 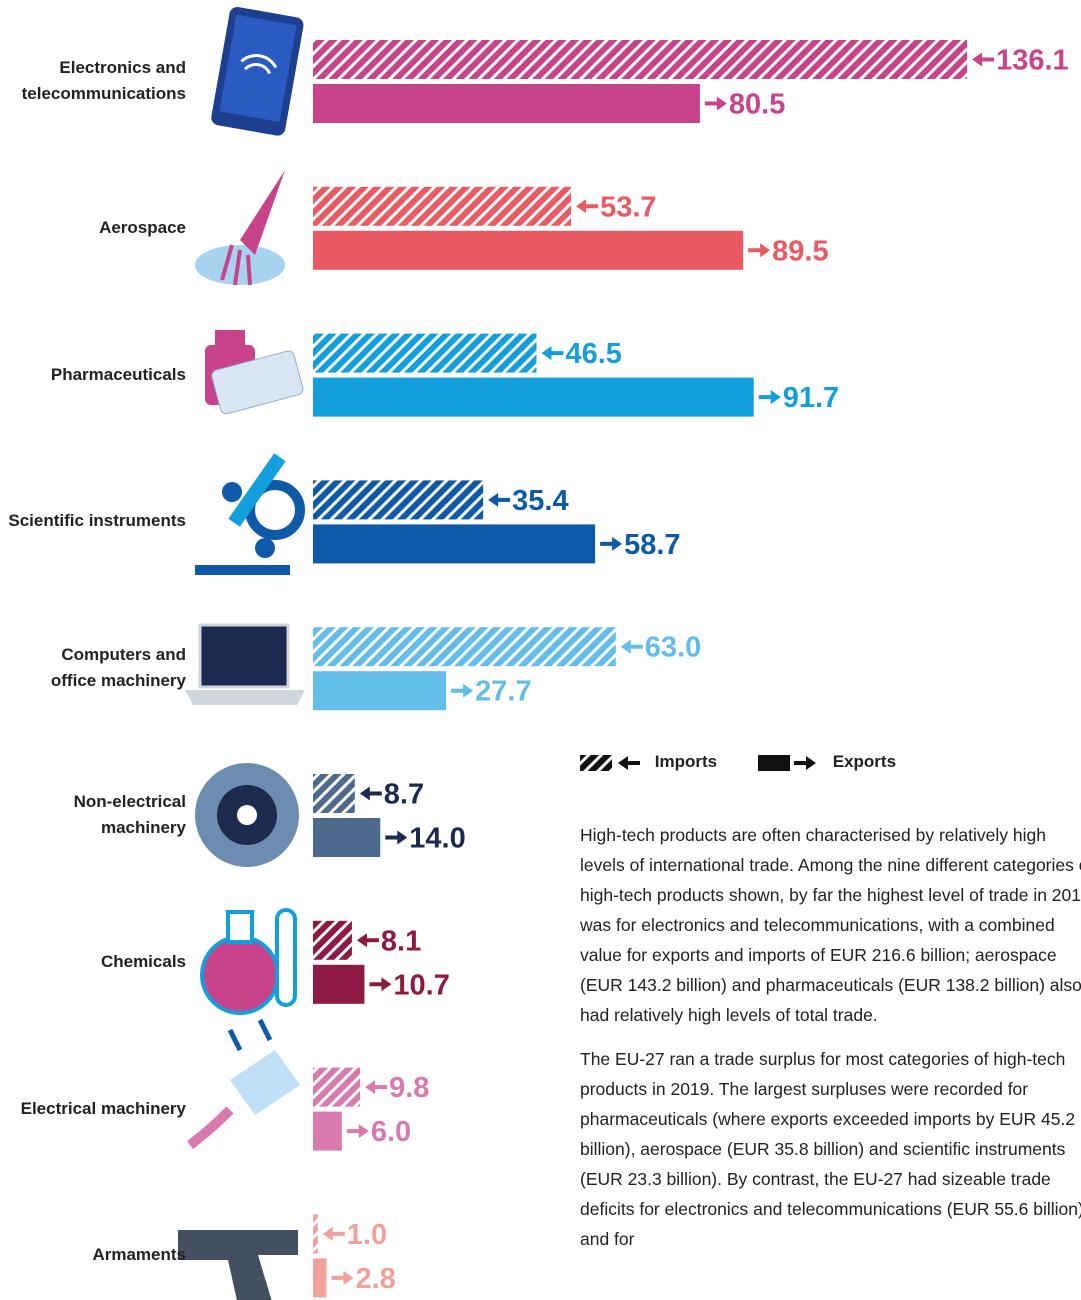 What do you see at coordinates (139, 1255) in the screenshot?
I see `category-label: Armaments` at bounding box center [139, 1255].